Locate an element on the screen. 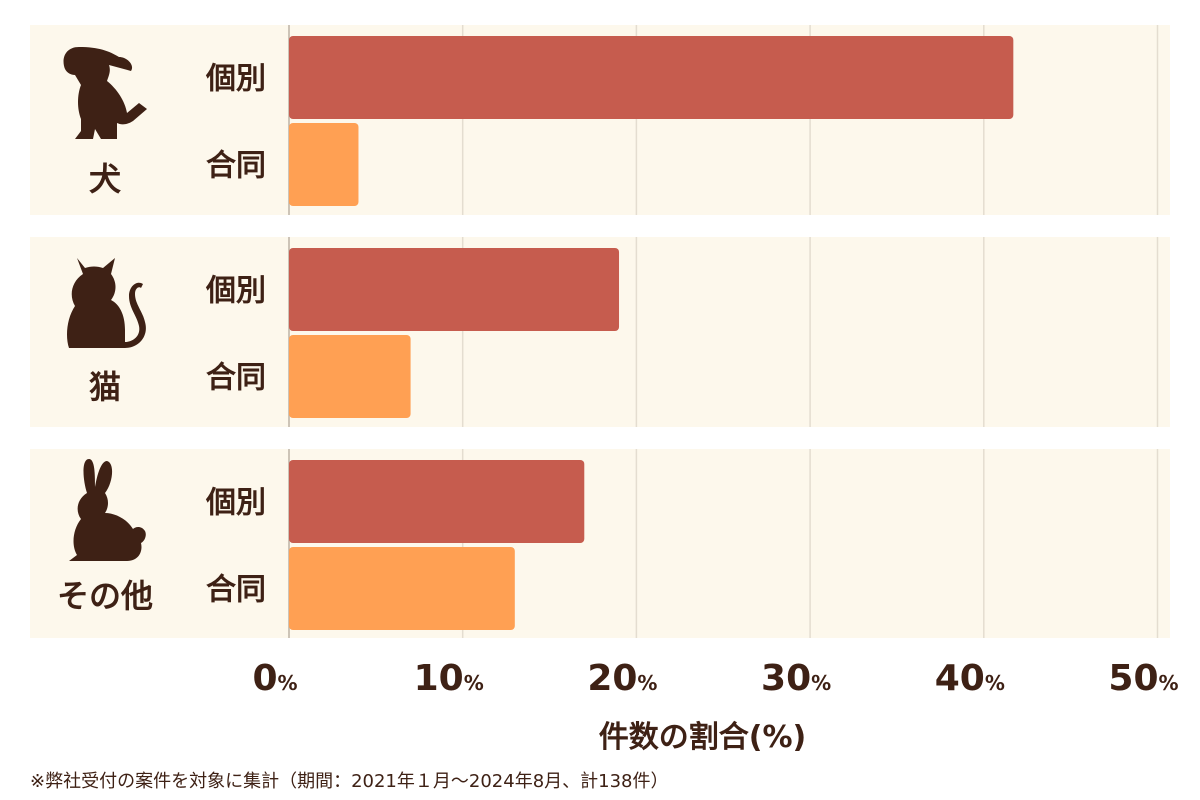 The width and height of the screenshot is (1200, 800). bar-合同-犬 is located at coordinates (324, 164).